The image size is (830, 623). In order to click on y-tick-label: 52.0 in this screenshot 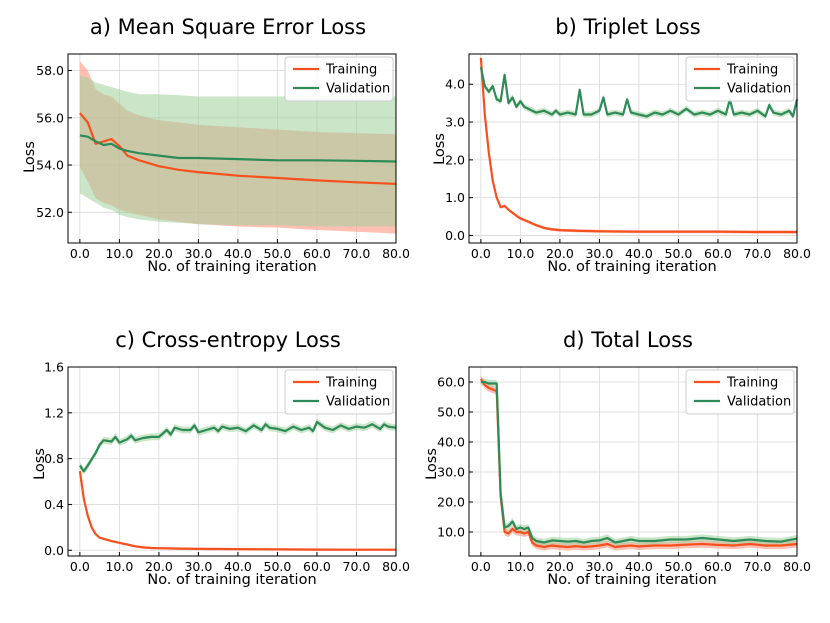, I will do `click(50, 212)`.